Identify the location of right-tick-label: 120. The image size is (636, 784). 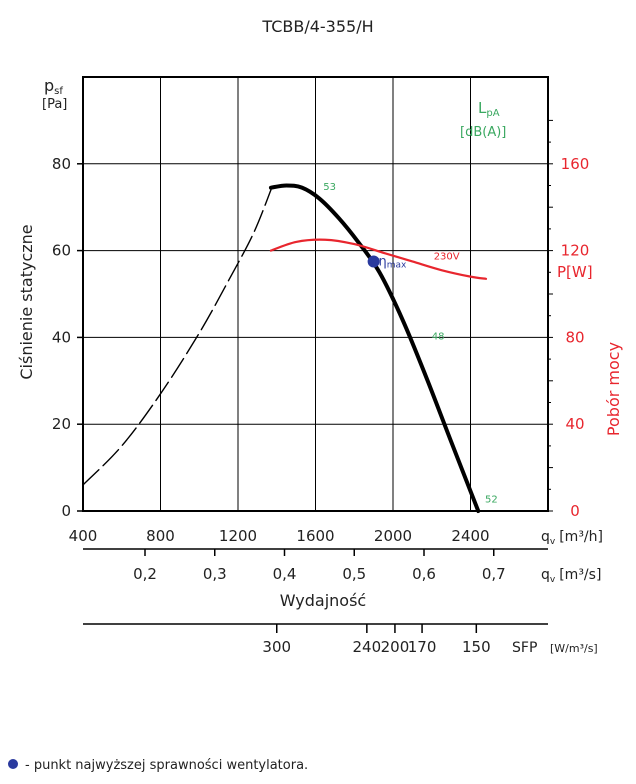
(575, 251).